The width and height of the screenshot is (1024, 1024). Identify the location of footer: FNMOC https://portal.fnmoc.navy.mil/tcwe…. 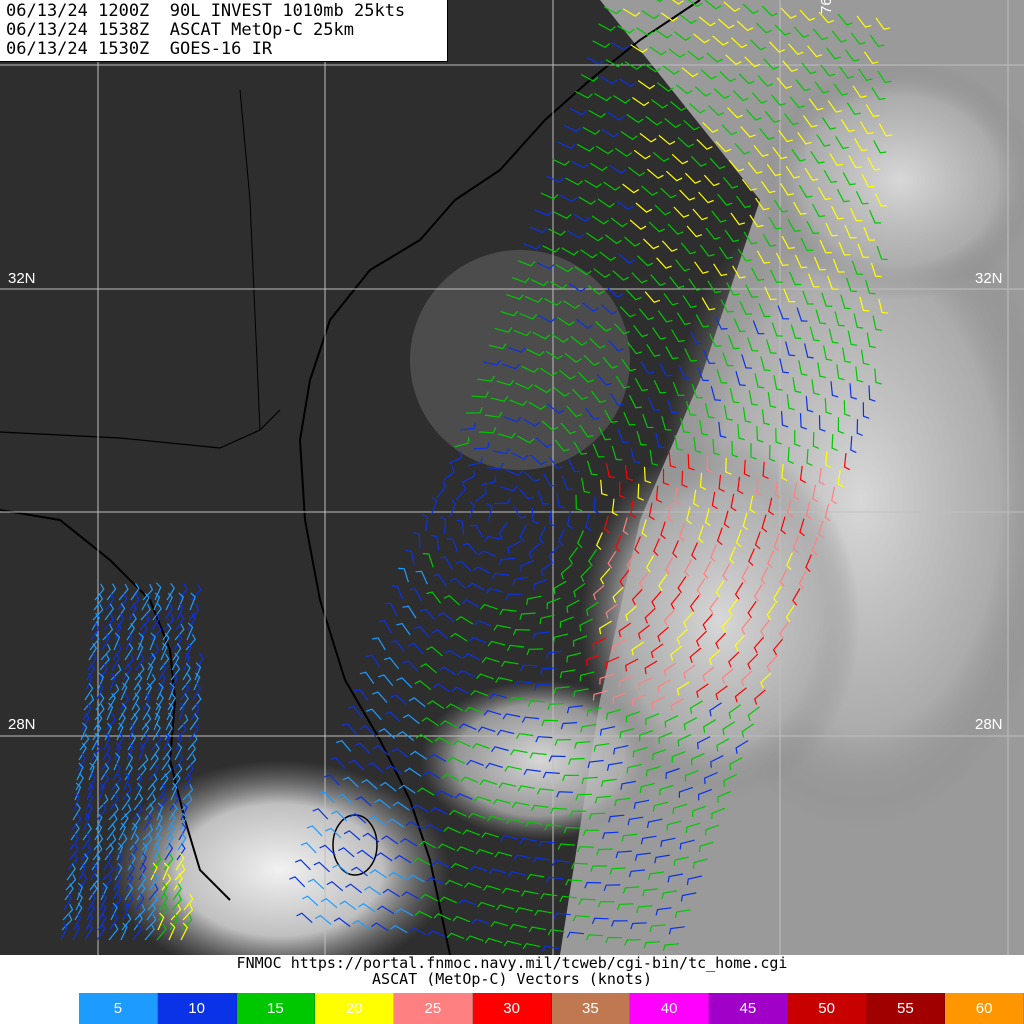
(512, 974).